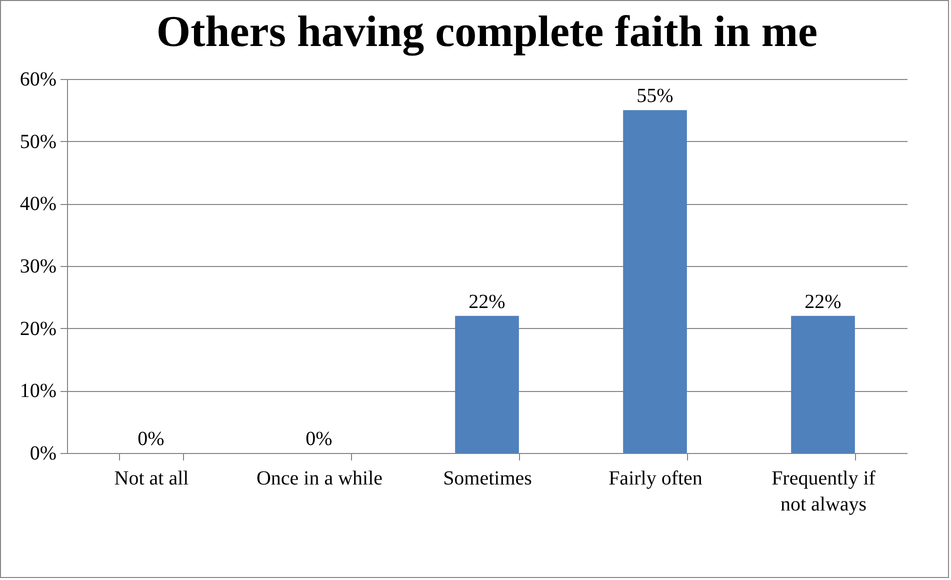 This screenshot has width=951, height=580. I want to click on y-tick-label: 50%, so click(38, 141).